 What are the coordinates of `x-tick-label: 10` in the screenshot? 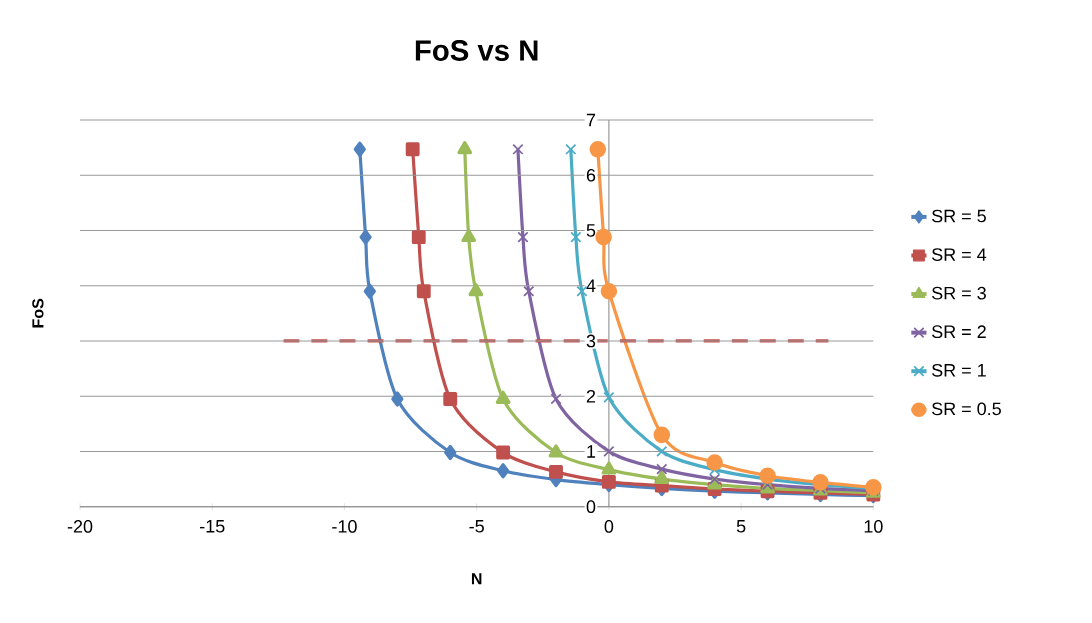 It's located at (873, 526).